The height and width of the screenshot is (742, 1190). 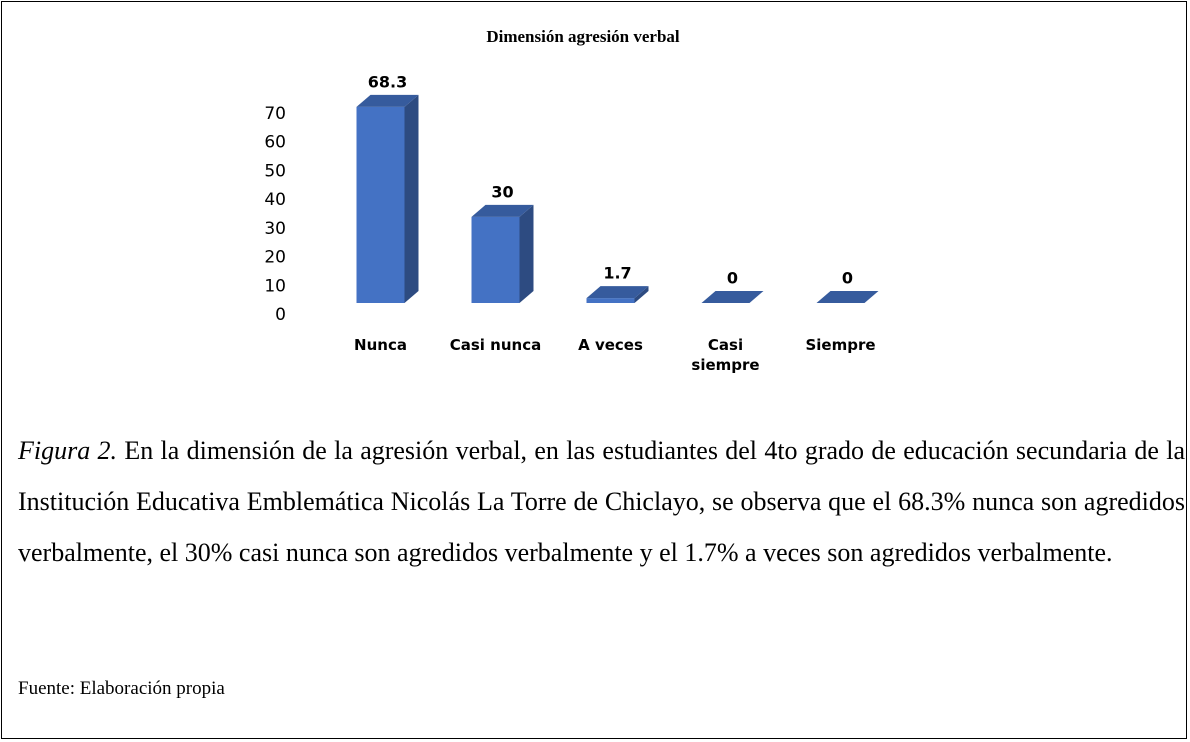 What do you see at coordinates (275, 200) in the screenshot?
I see `y-tick-label: 40` at bounding box center [275, 200].